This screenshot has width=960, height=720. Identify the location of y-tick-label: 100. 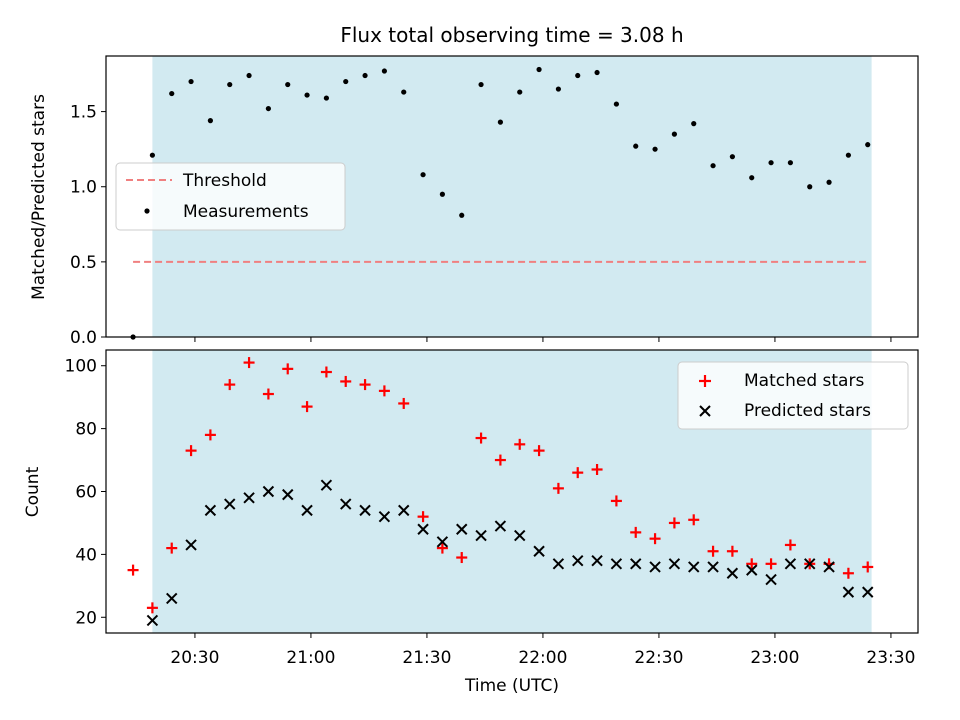
(81, 367).